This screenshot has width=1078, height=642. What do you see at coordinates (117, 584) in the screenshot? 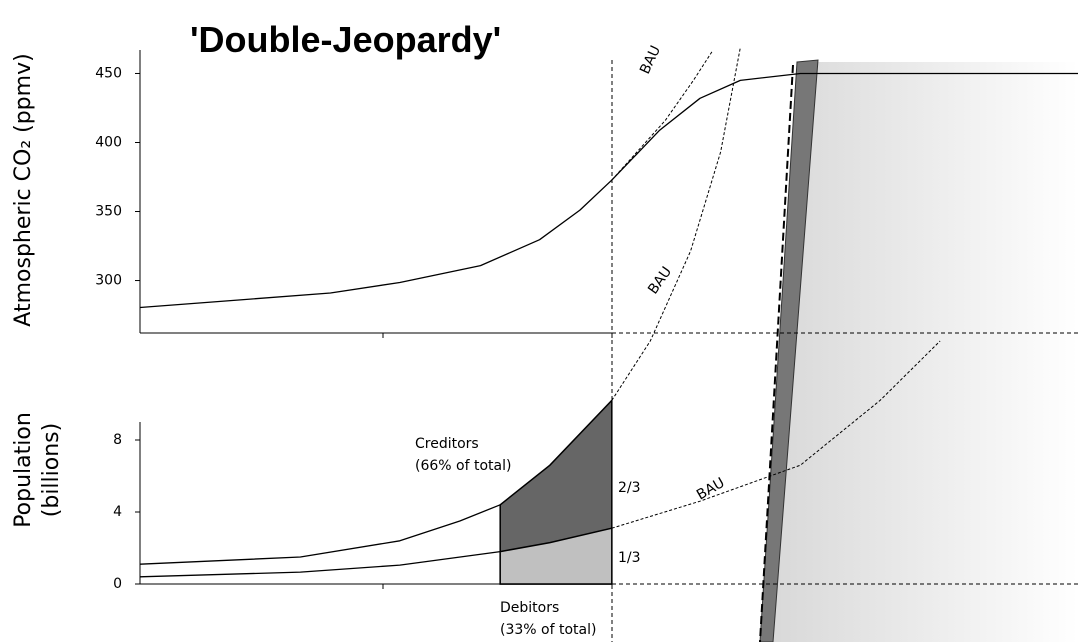
I see `y-tick-label: 0` at bounding box center [117, 584].